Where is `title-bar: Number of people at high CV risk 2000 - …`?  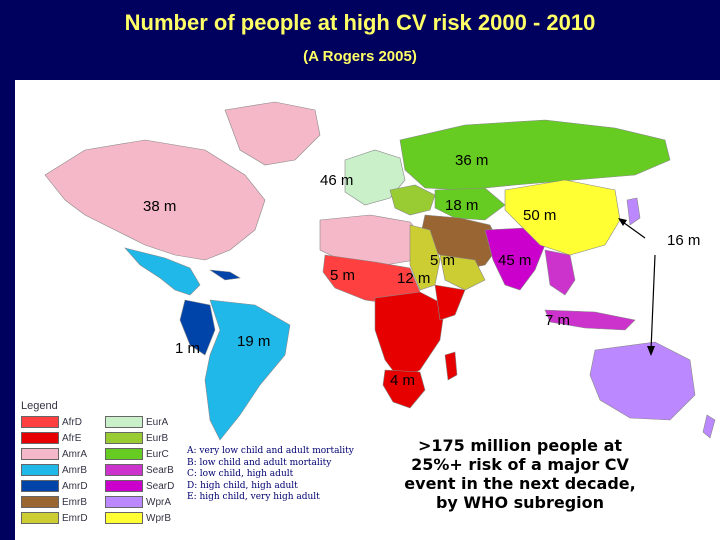 title-bar: Number of people at high CV risk 2000 - … is located at coordinates (360, 40).